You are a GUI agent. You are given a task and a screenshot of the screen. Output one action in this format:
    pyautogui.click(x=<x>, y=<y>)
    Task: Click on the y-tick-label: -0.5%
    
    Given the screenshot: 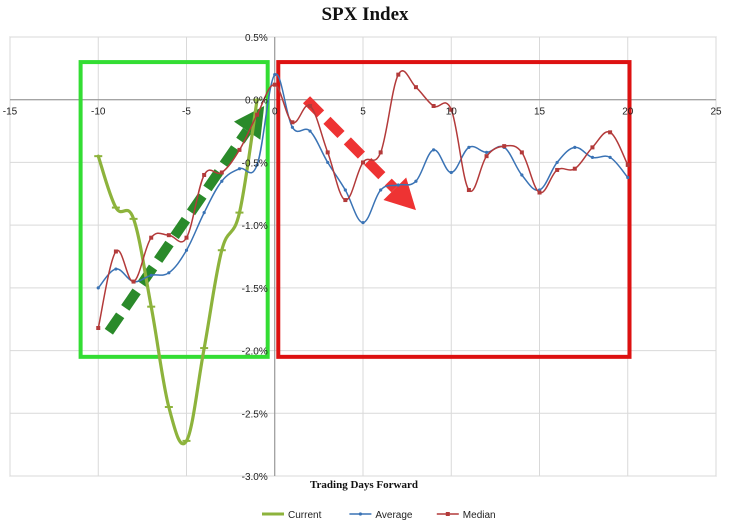 What is the action you would take?
    pyautogui.click(x=255, y=163)
    